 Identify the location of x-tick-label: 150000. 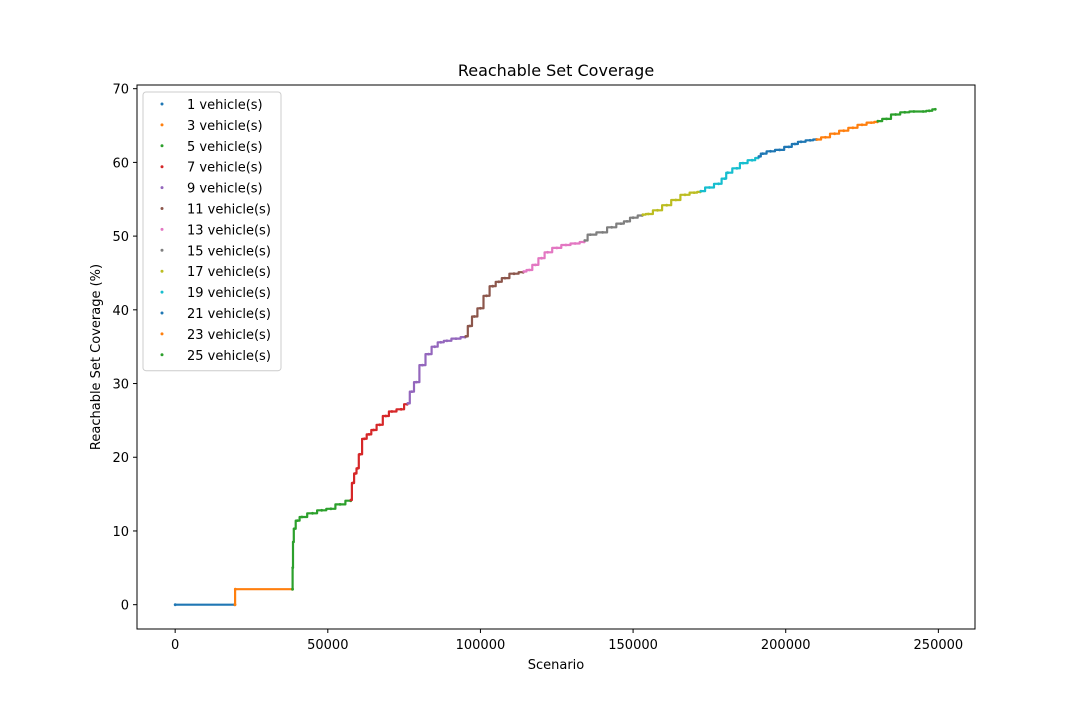
(633, 645).